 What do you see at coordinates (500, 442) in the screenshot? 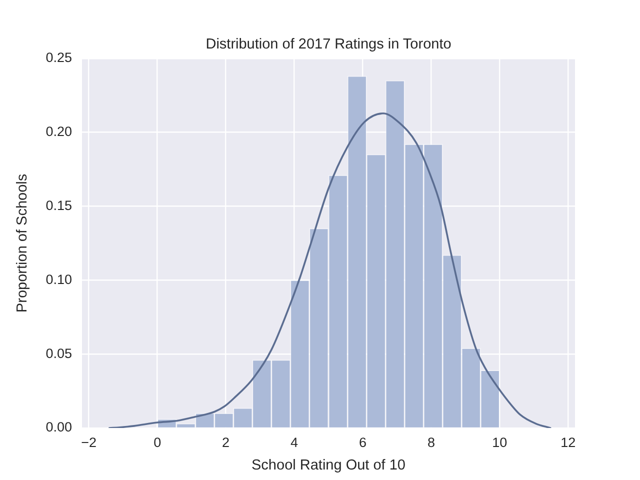
I see `x-tick-label: 10` at bounding box center [500, 442].